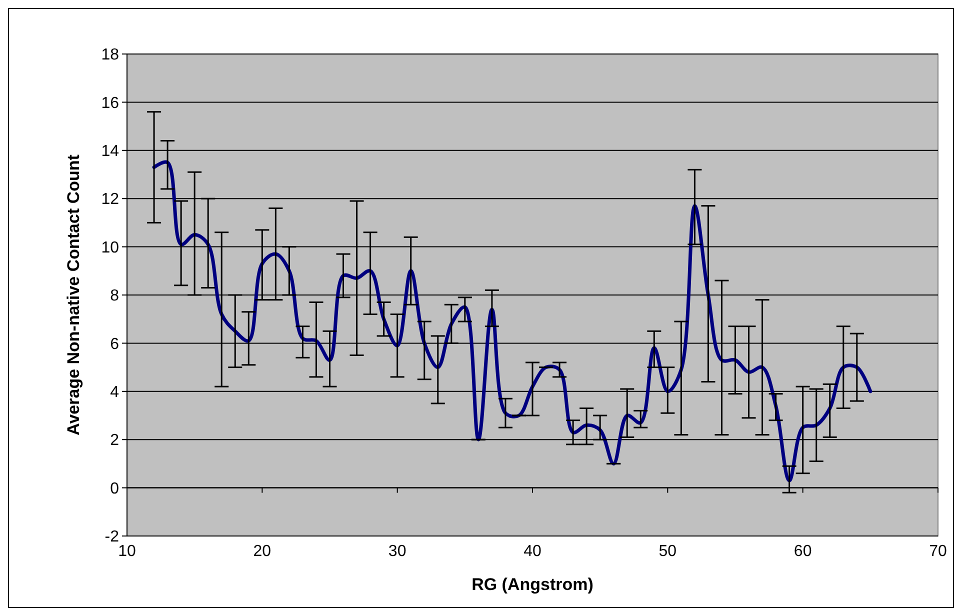  I want to click on y-tick-label: 2, so click(115, 441).